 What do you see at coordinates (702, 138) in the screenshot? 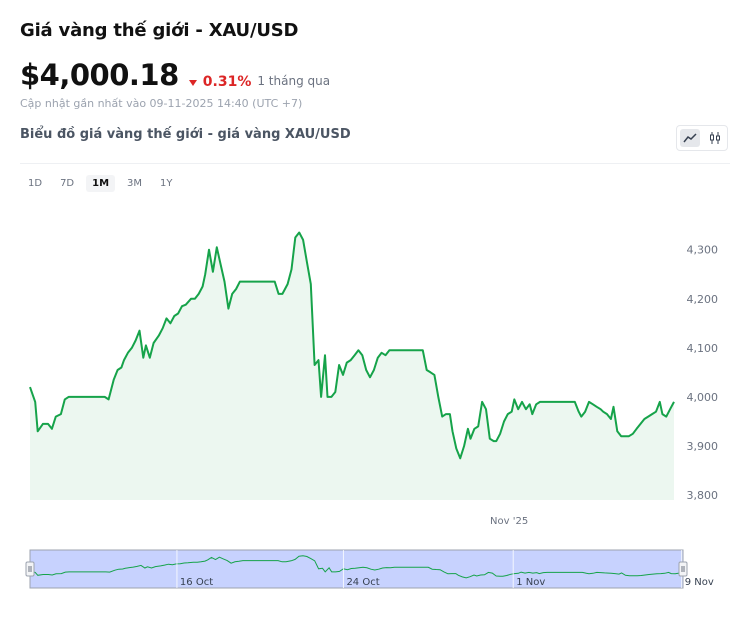
I see `chart-type-toggle` at bounding box center [702, 138].